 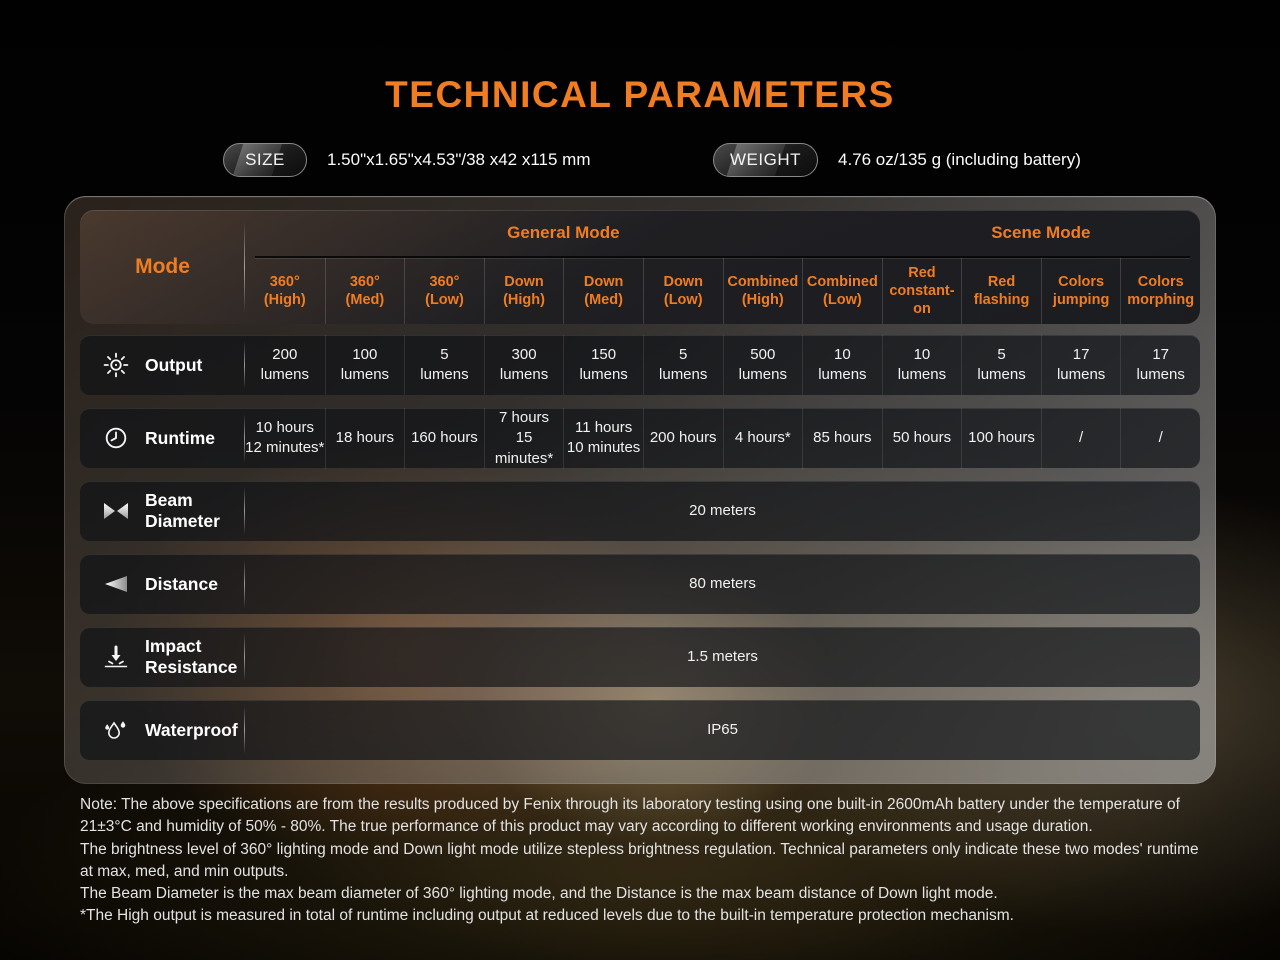 What do you see at coordinates (1001, 438) in the screenshot?
I see `runtime-value: 100 hours` at bounding box center [1001, 438].